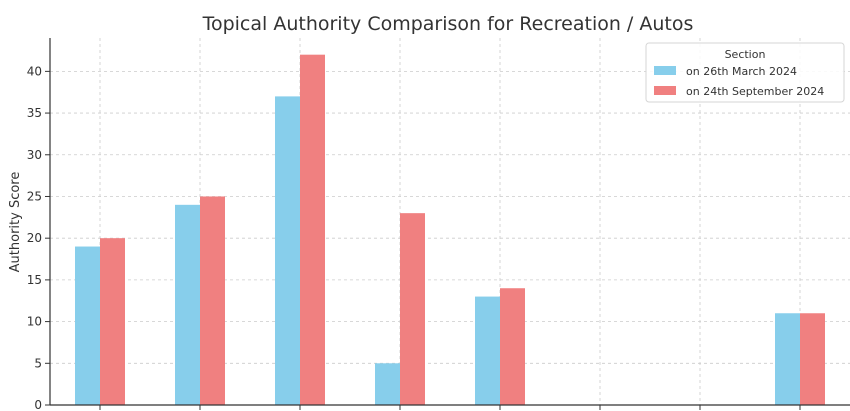 This screenshot has height=411, width=850. What do you see at coordinates (665, 70) in the screenshot?
I see `legend-swatch-march` at bounding box center [665, 70].